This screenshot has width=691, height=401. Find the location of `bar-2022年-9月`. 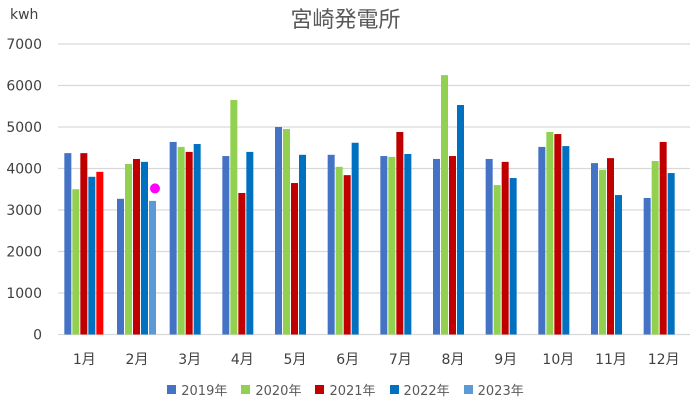

bar-2022年-9月 is located at coordinates (513, 256).